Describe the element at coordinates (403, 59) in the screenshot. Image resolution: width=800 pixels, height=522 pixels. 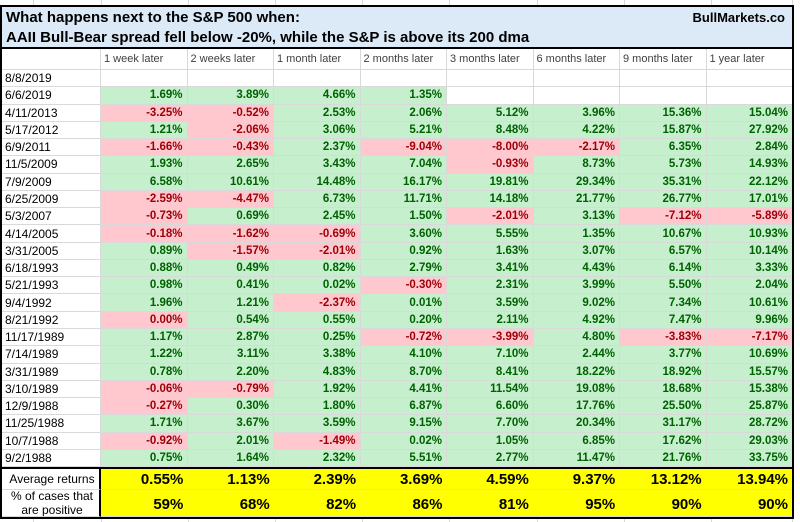
I see `column-header: 2 months later` at that location.